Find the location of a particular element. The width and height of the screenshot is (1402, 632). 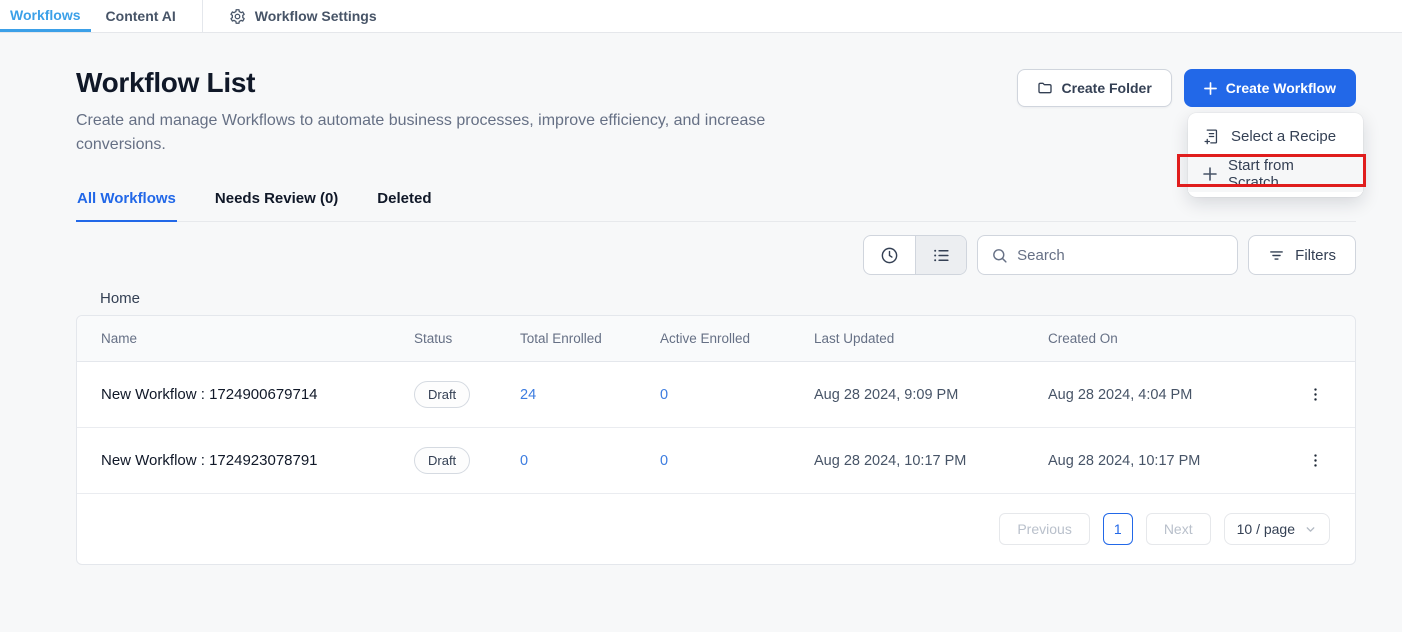

clock-icon is located at coordinates (889, 255).